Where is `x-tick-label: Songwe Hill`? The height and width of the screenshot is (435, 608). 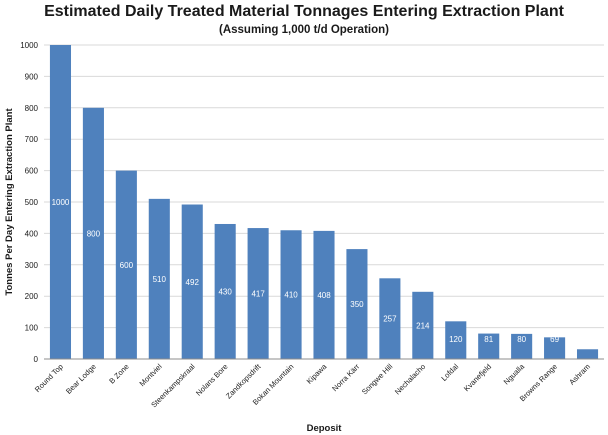
x-tick-label: Songwe Hill is located at coordinates (377, 379).